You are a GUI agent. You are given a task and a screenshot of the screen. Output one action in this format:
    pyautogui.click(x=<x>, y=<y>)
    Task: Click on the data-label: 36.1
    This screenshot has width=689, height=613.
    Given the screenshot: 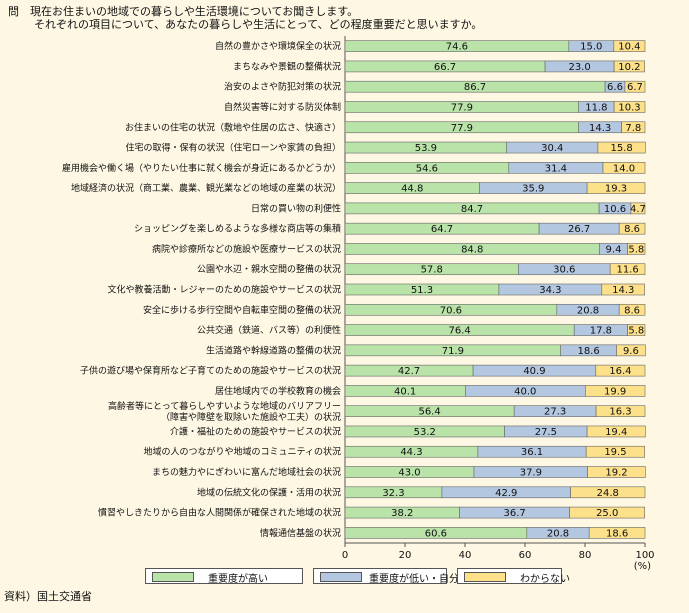 What is the action you would take?
    pyautogui.click(x=532, y=452)
    